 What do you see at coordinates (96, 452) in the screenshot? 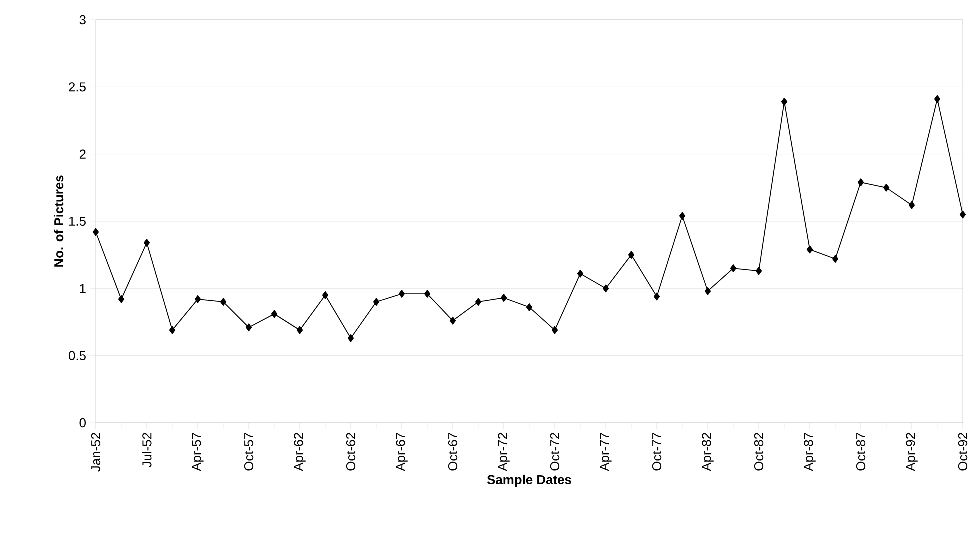
I see `x-tick-label: Jan-52` at bounding box center [96, 452].